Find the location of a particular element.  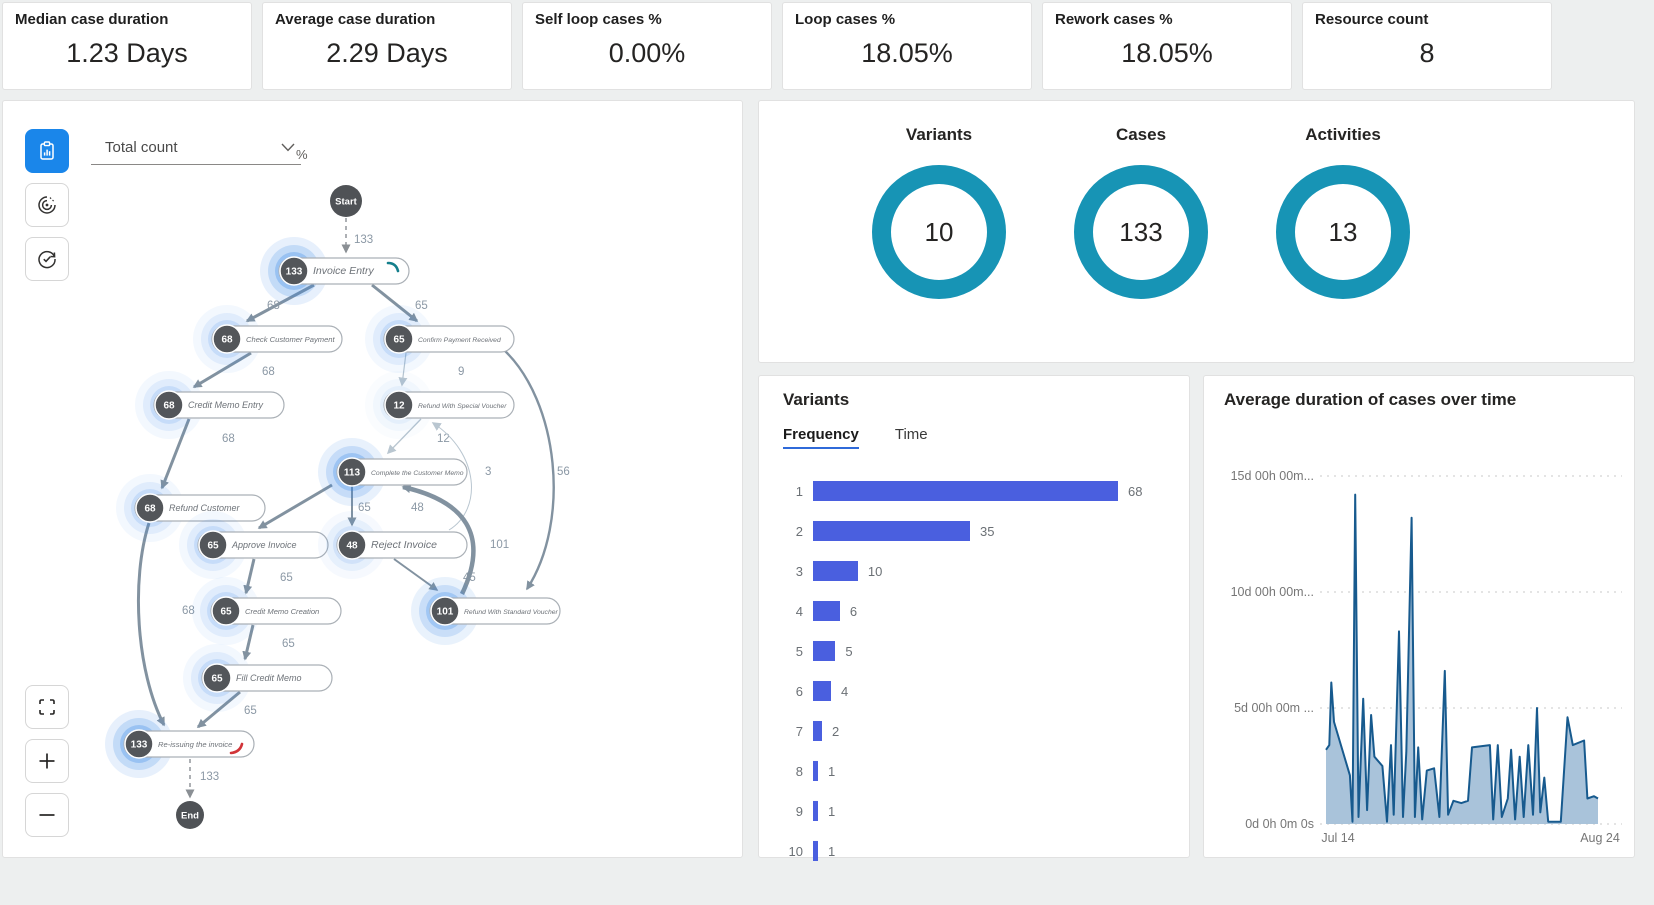

variant-bar-row: 2 35 is located at coordinates (986, 531).